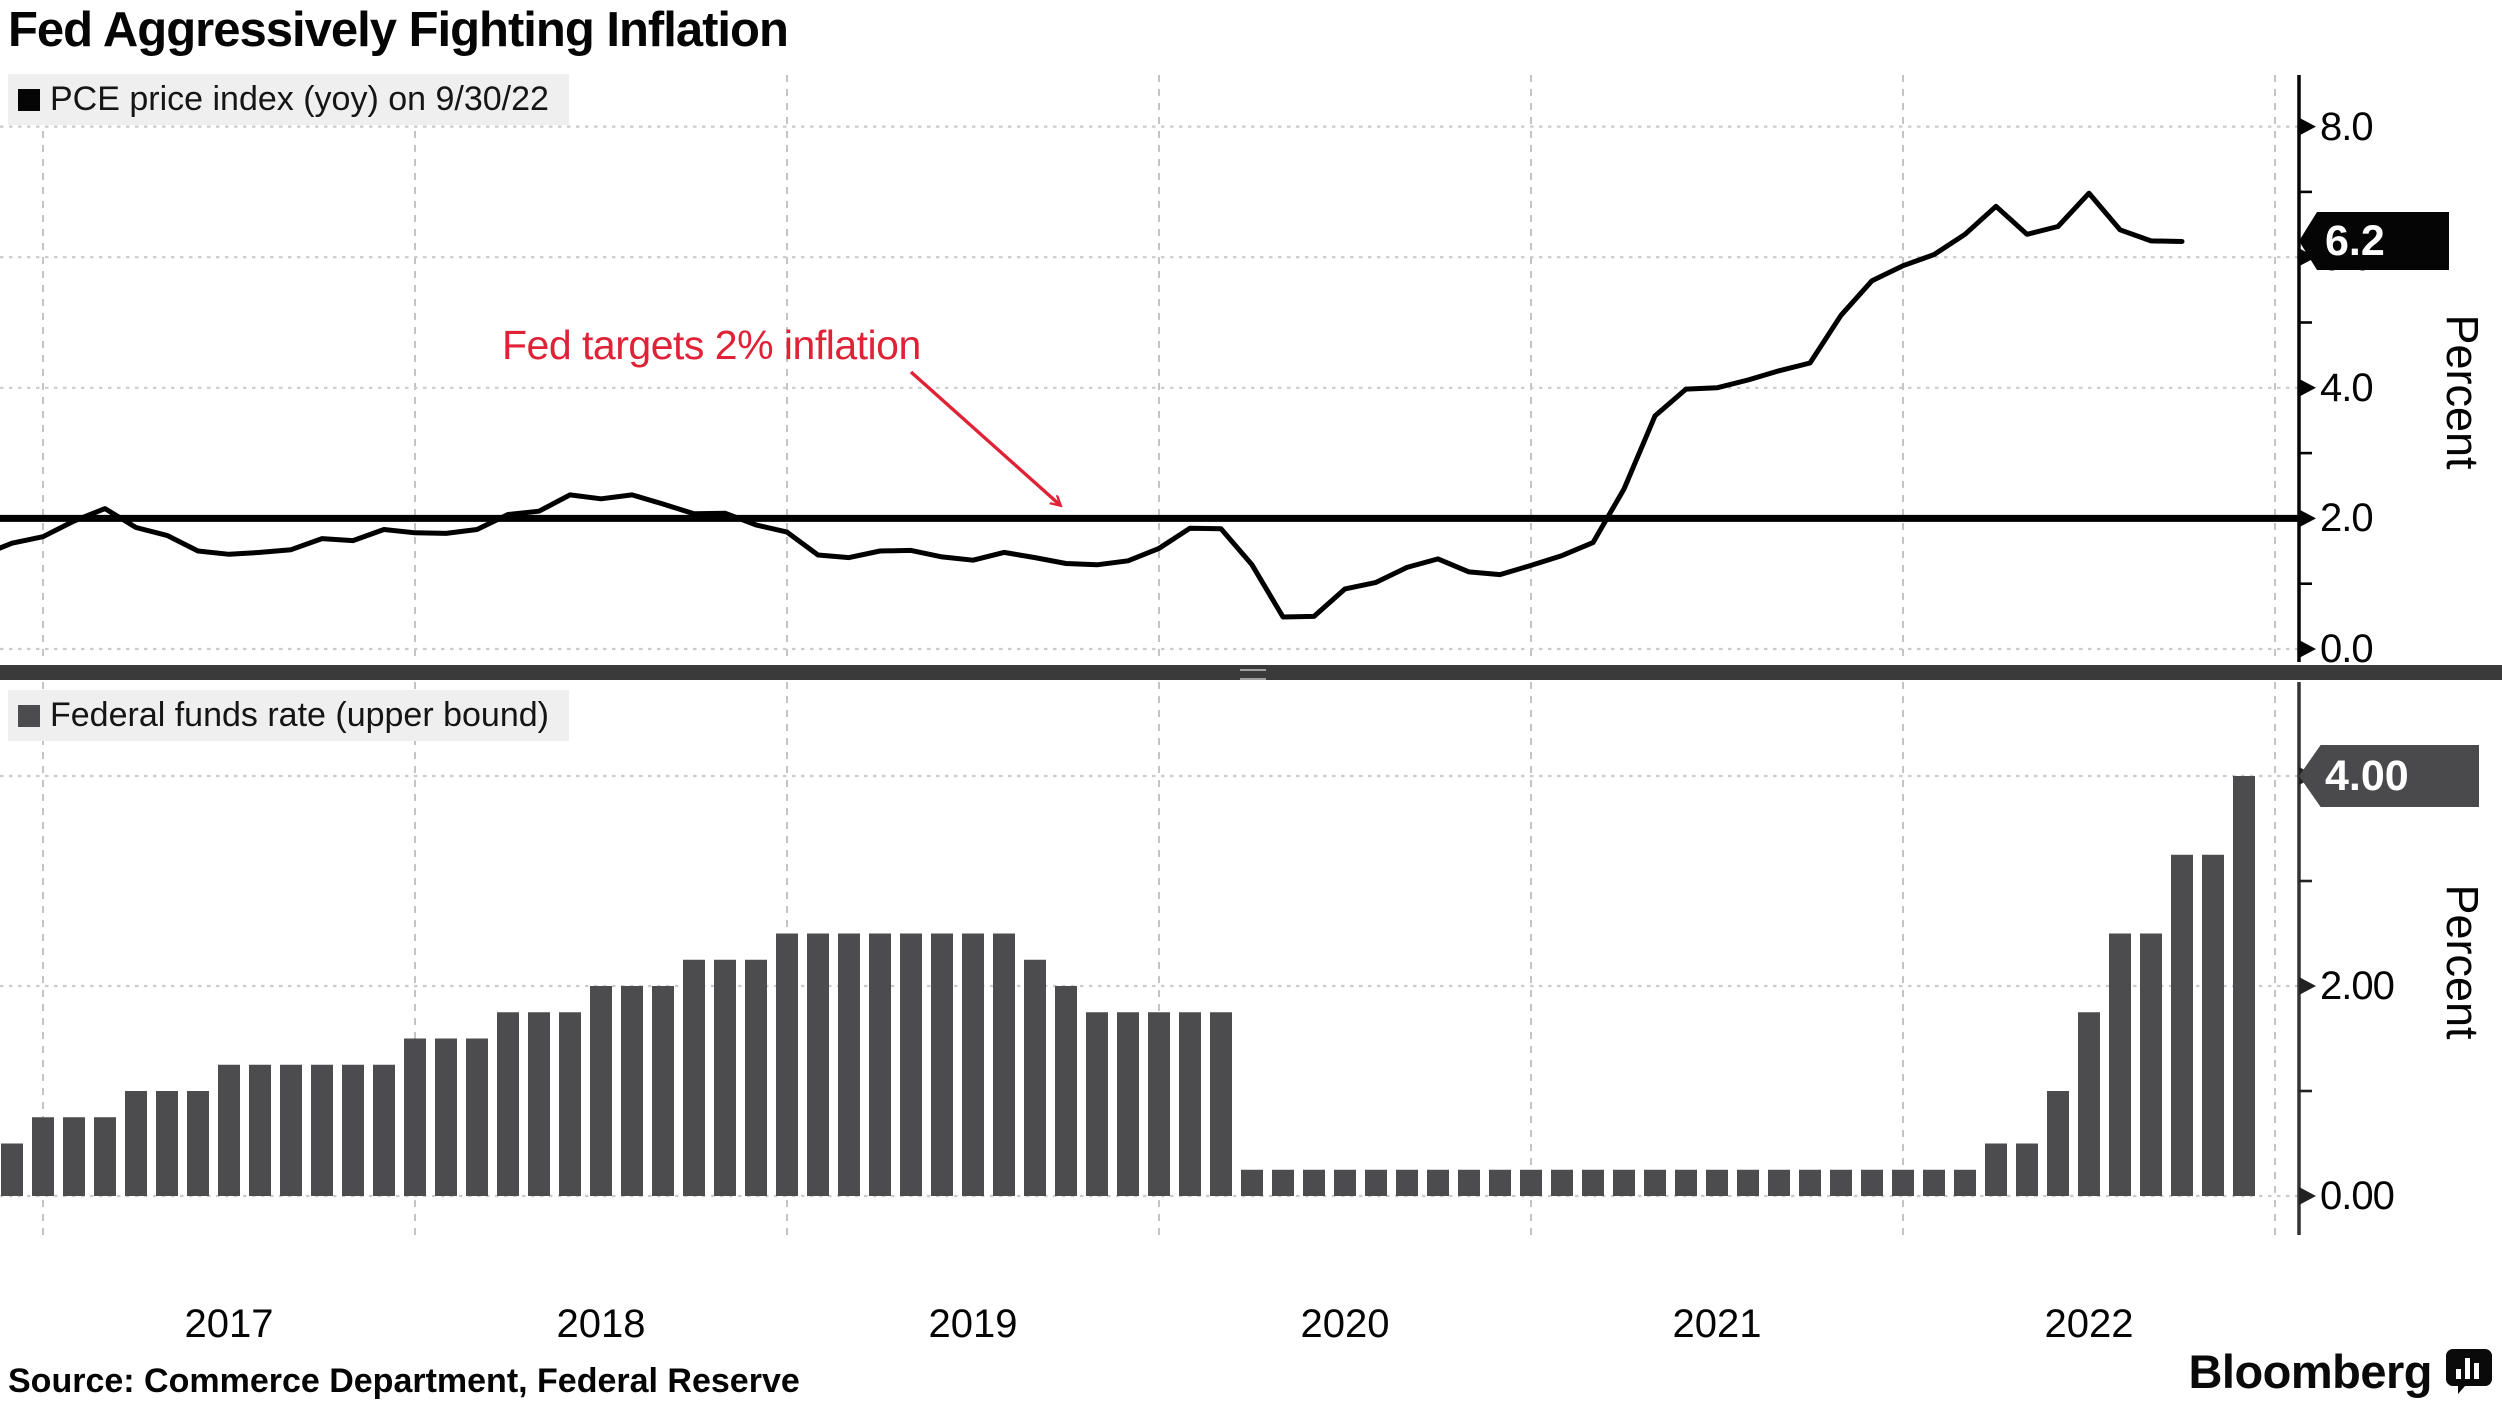 The image size is (2502, 1408). I want to click on legend-pce: PCE price index (yoy) on 9/30/22, so click(288, 99).